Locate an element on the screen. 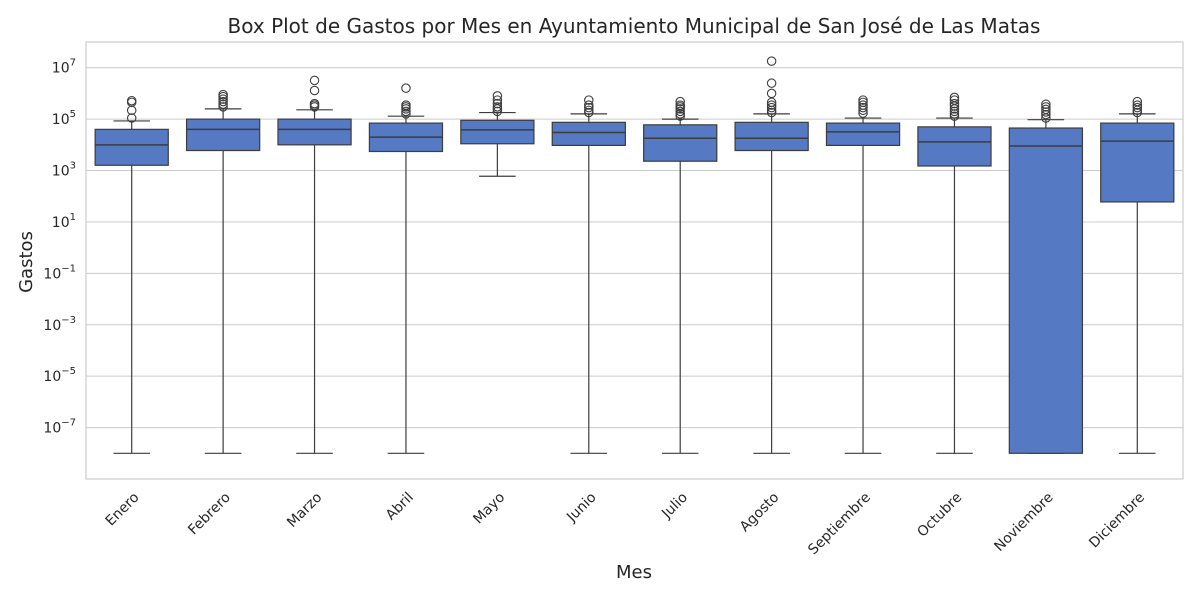  box-noviembre is located at coordinates (1046, 276).